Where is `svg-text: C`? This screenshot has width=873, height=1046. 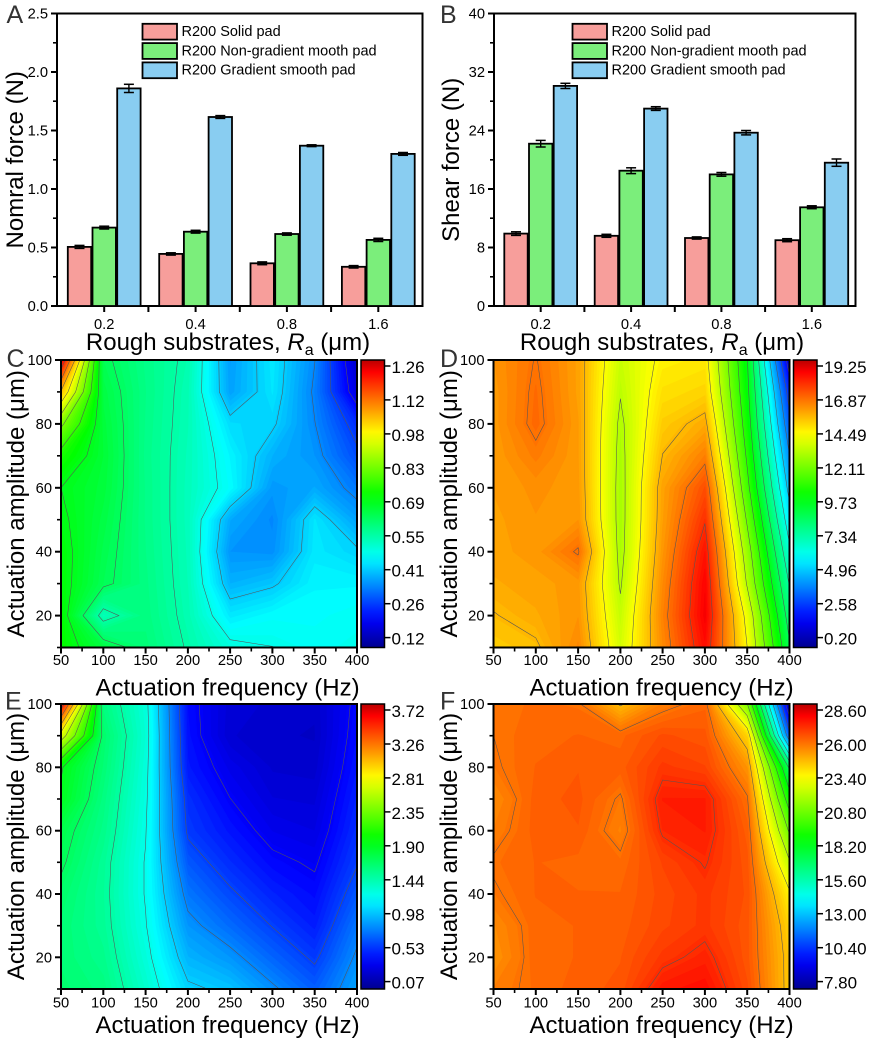 svg-text: C is located at coordinates (16, 359).